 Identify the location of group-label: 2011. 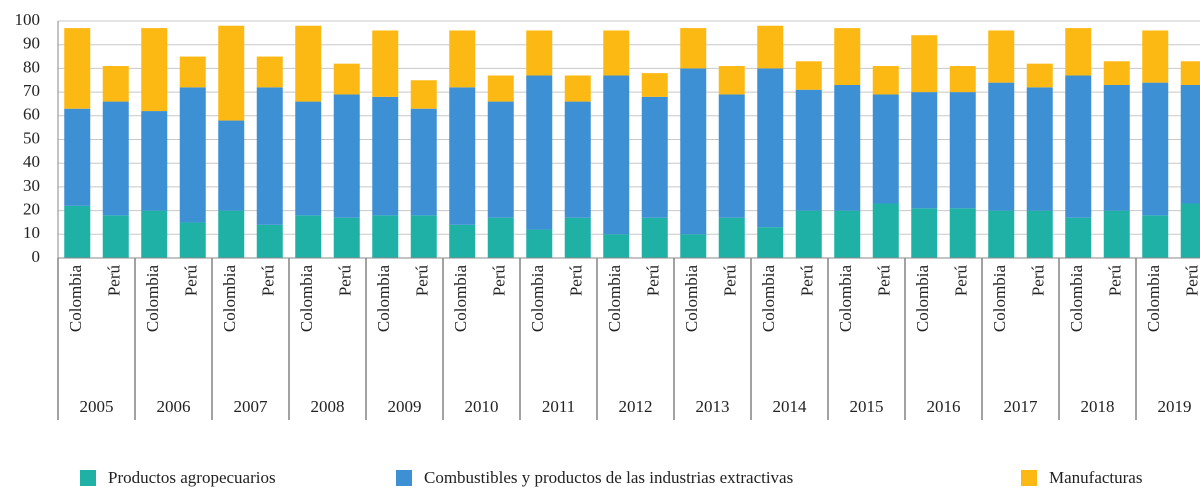
(558, 406).